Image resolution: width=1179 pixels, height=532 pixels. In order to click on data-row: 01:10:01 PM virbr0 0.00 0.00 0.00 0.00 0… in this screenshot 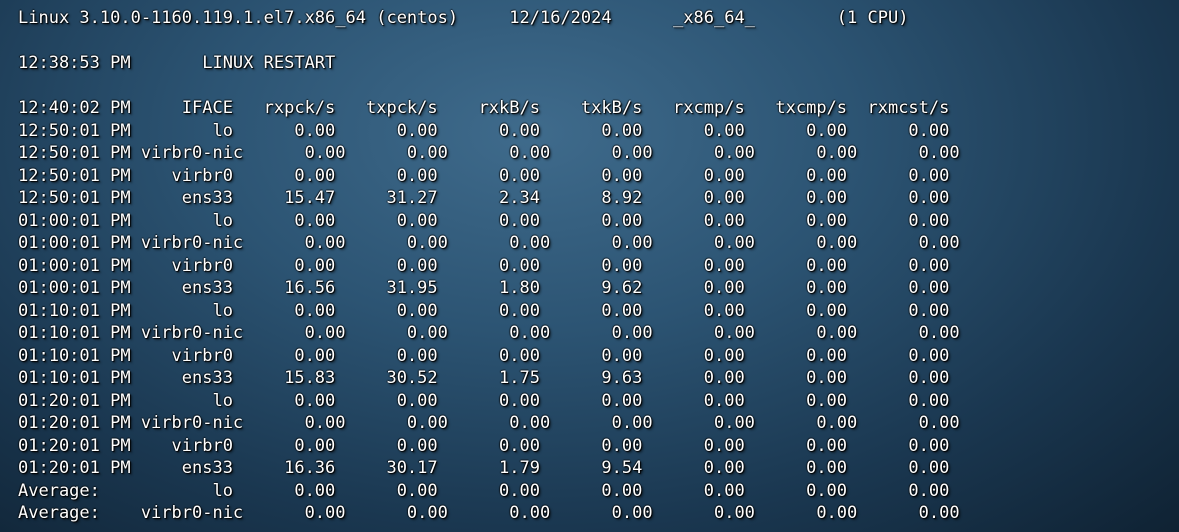, I will do `click(484, 355)`.